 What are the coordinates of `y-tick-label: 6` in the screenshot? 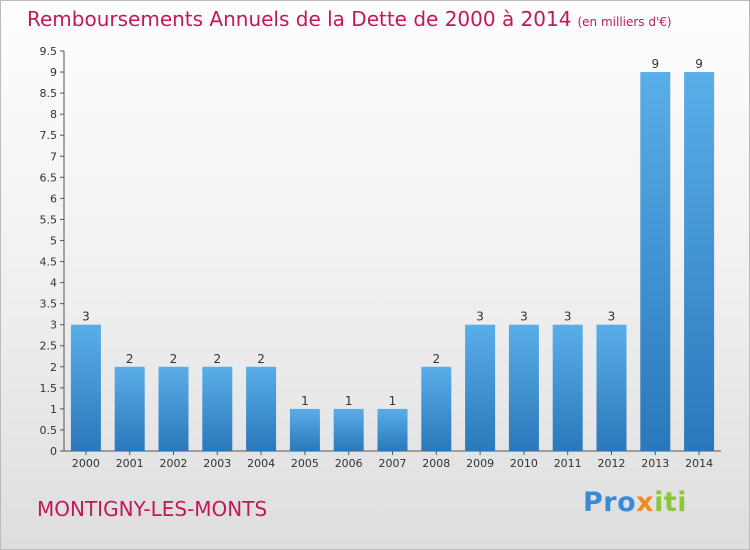 It's located at (53, 198).